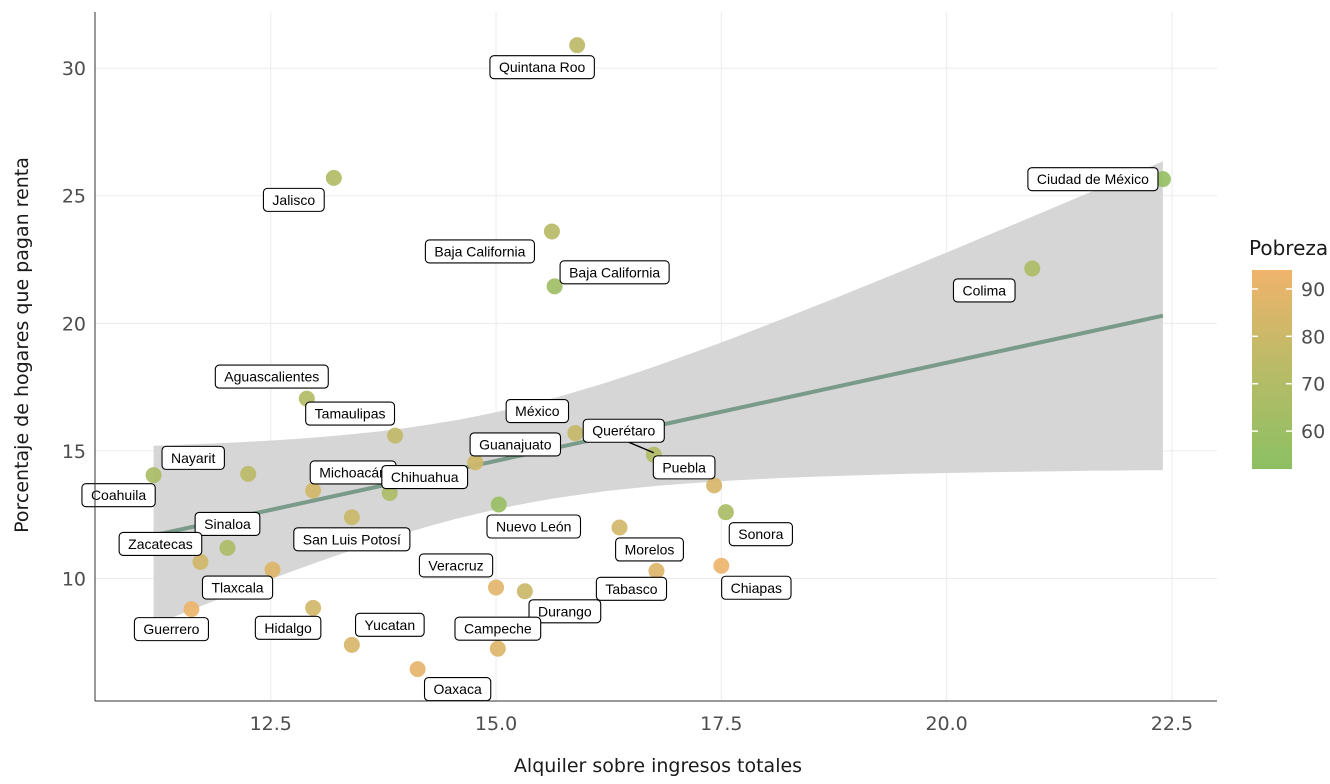  Describe the element at coordinates (74, 324) in the screenshot. I see `y-tick-label: 20` at that location.